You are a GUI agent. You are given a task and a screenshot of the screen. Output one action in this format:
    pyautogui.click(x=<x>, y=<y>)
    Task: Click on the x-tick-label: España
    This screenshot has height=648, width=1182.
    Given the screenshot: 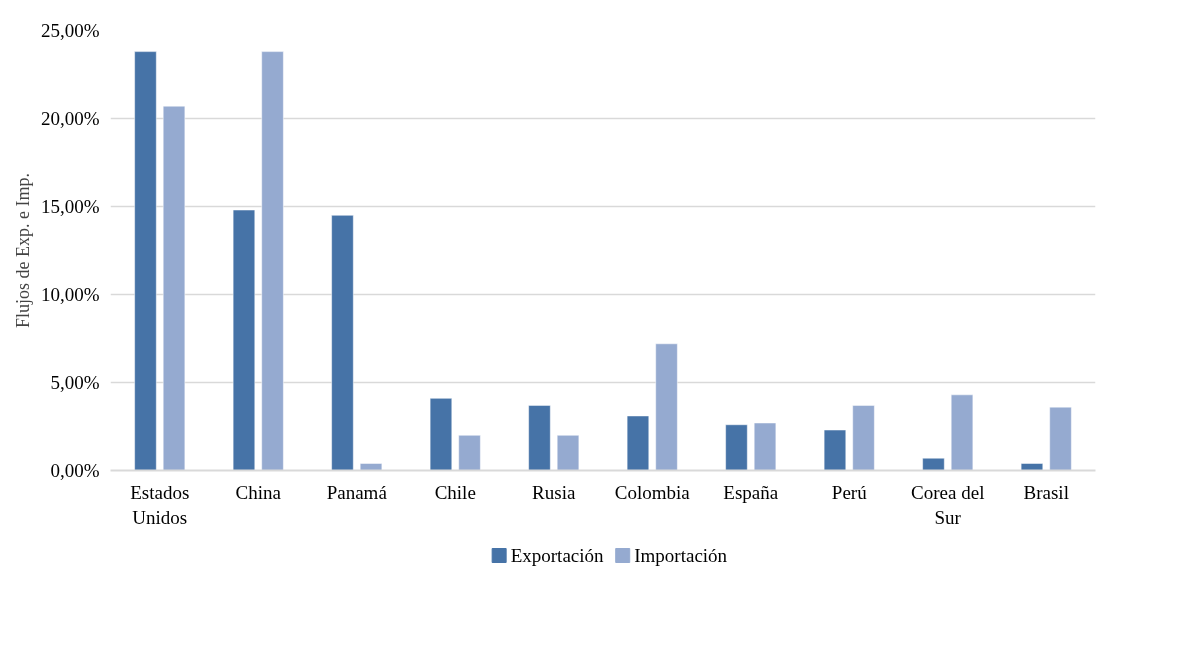 What is the action you would take?
    pyautogui.click(x=751, y=492)
    